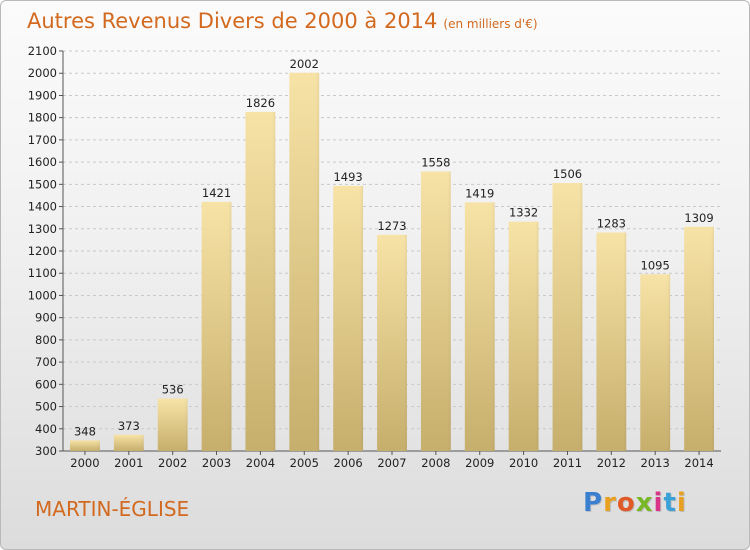 The height and width of the screenshot is (550, 750). I want to click on x-tick-label: 2001, so click(128, 463).